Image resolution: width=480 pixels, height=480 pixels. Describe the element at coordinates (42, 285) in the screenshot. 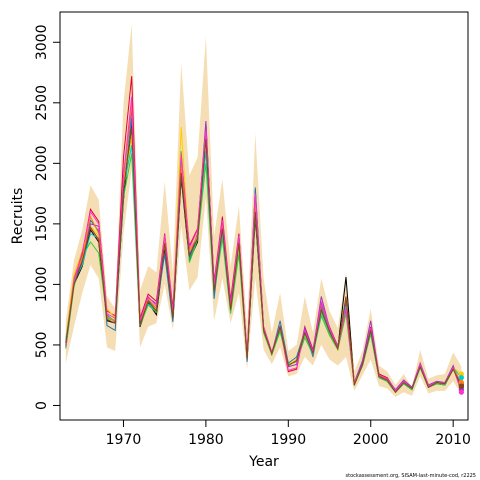

I see `y-tick-label: 1000` at that location.